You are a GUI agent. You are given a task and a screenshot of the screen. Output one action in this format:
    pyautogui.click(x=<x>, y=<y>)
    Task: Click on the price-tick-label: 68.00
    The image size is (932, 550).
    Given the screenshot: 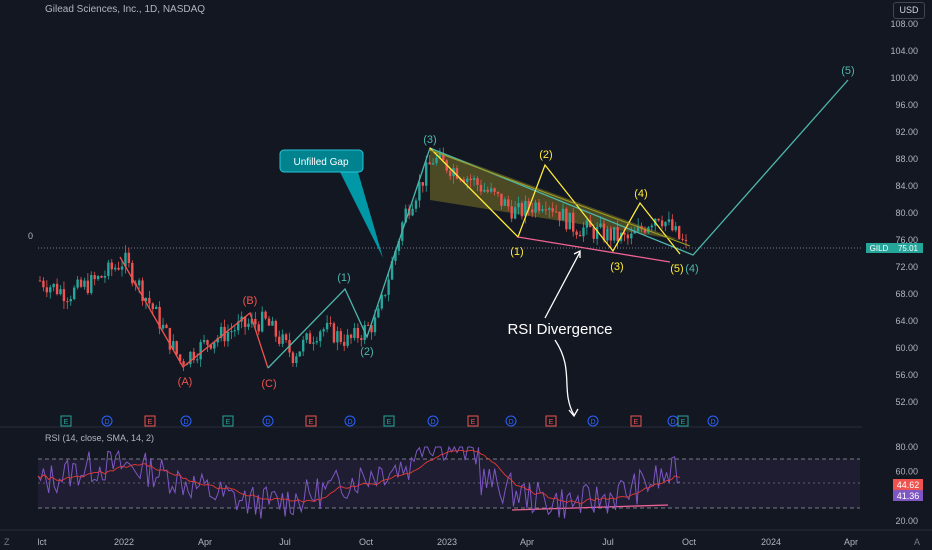 What is the action you would take?
    pyautogui.click(x=906, y=294)
    